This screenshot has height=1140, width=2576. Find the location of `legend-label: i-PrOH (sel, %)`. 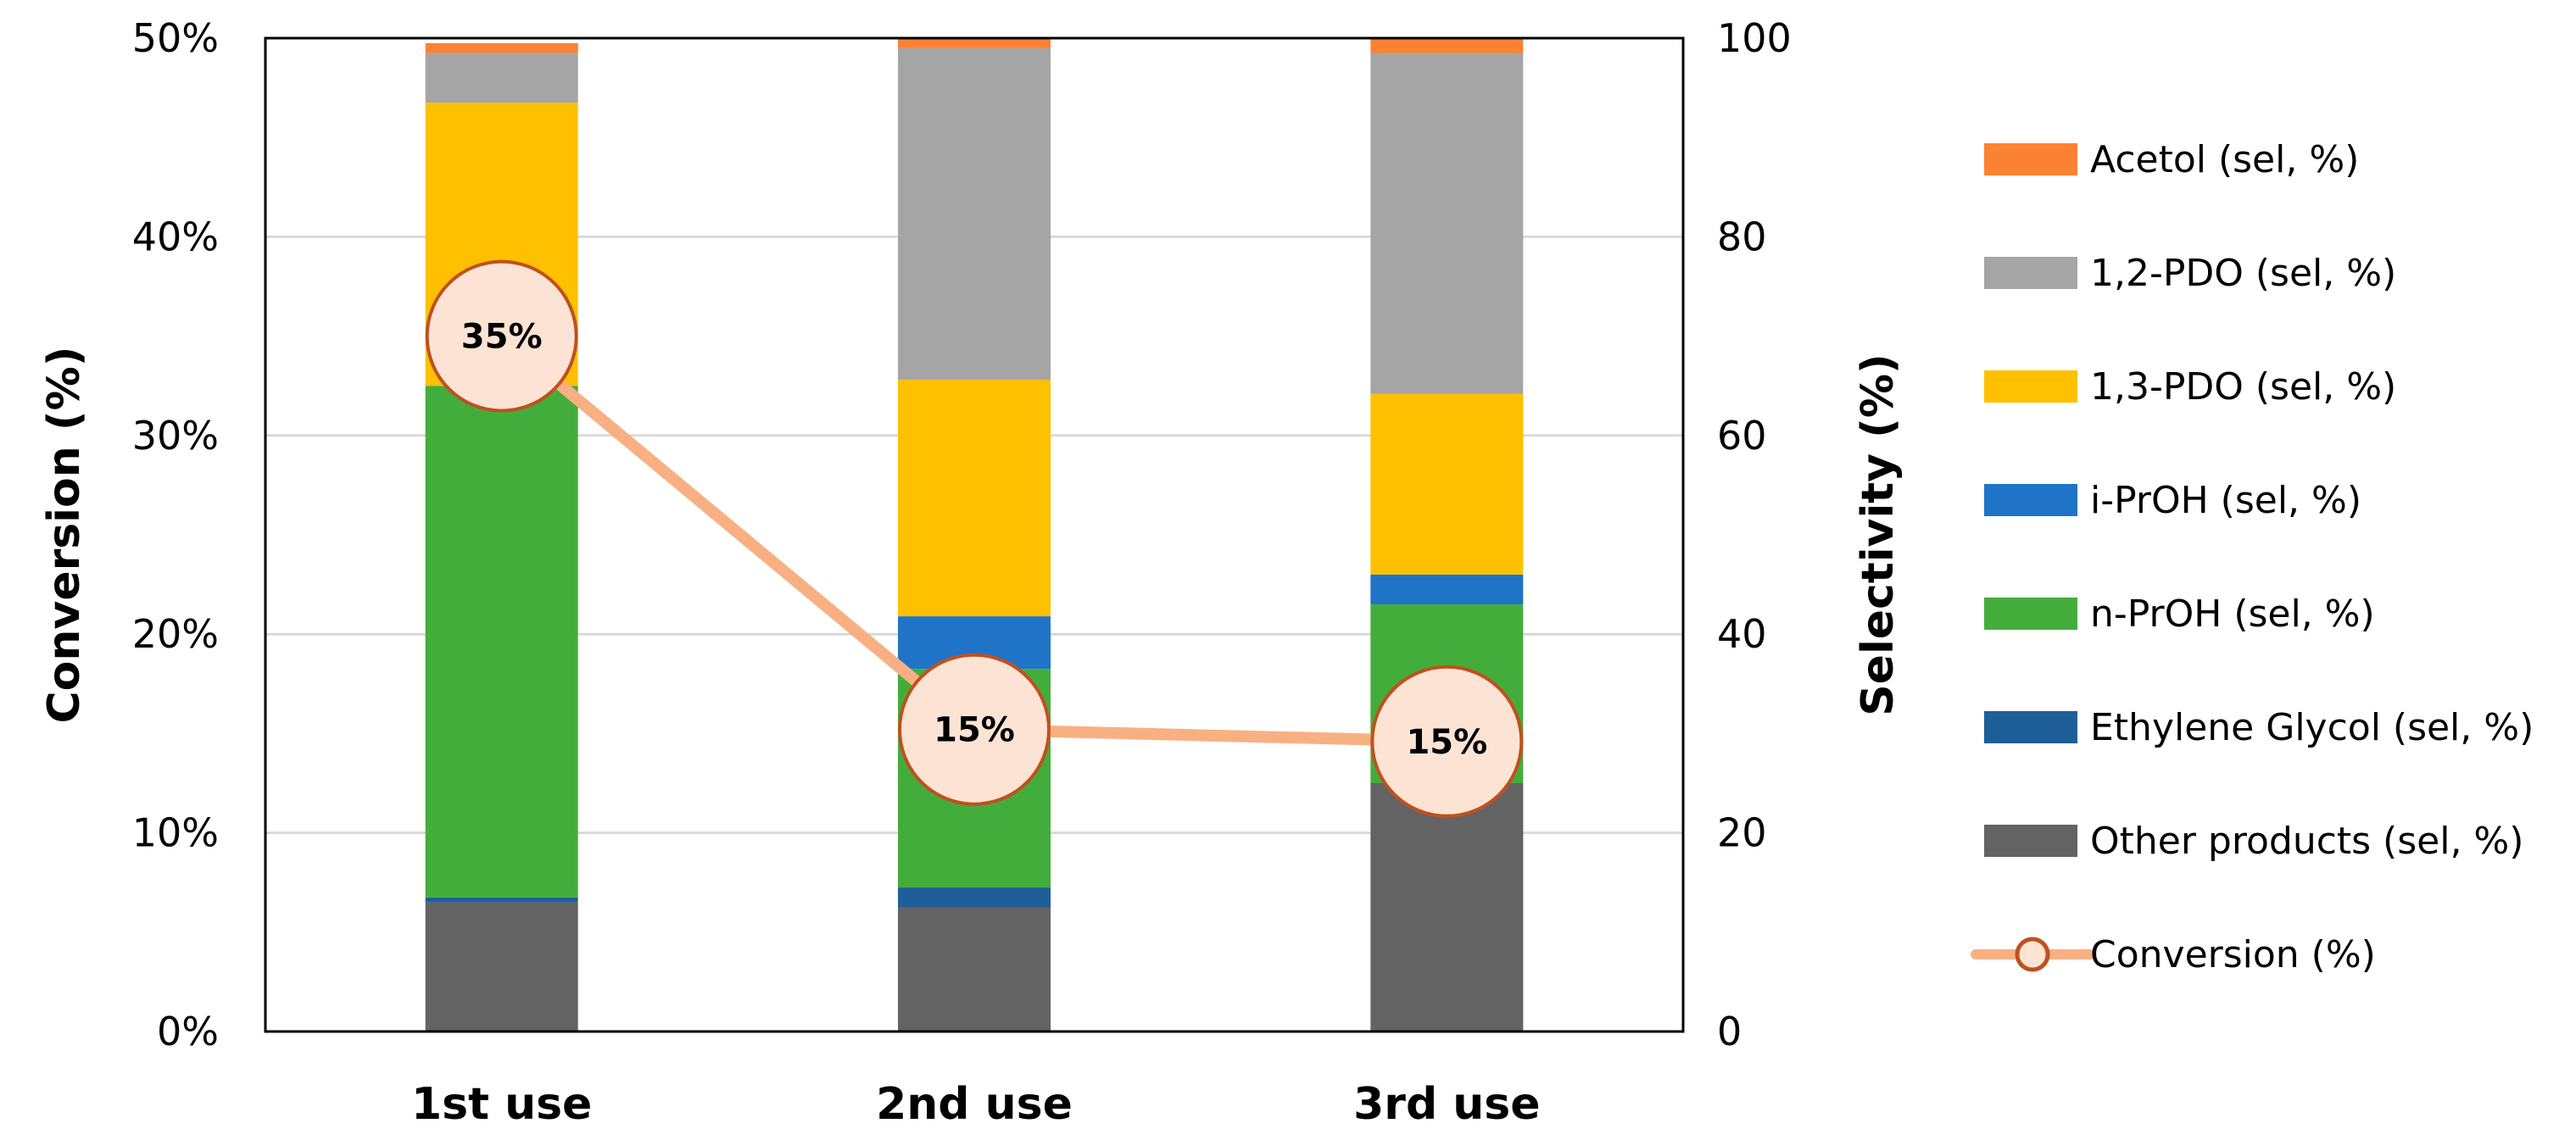

legend-label: i-PrOH (sel, %) is located at coordinates (2225, 500).